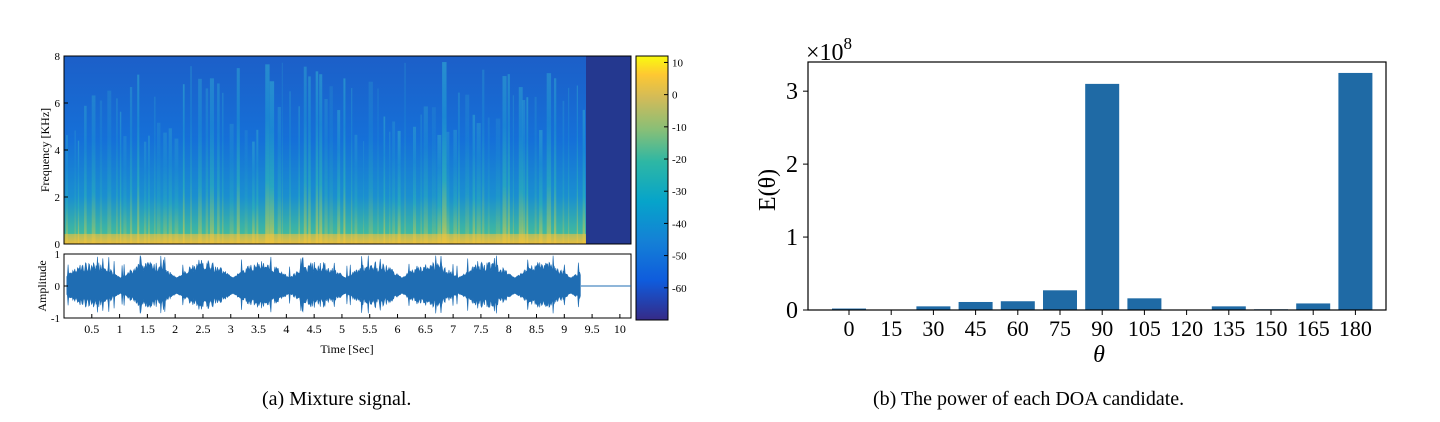 The image size is (1440, 422). I want to click on waveform-x-tick-label: 9, so click(564, 329).